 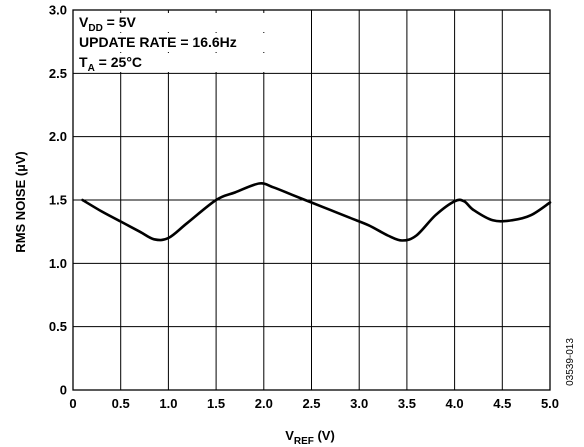 I want to click on annotation-line: TA = 25°C, so click(x=110, y=64).